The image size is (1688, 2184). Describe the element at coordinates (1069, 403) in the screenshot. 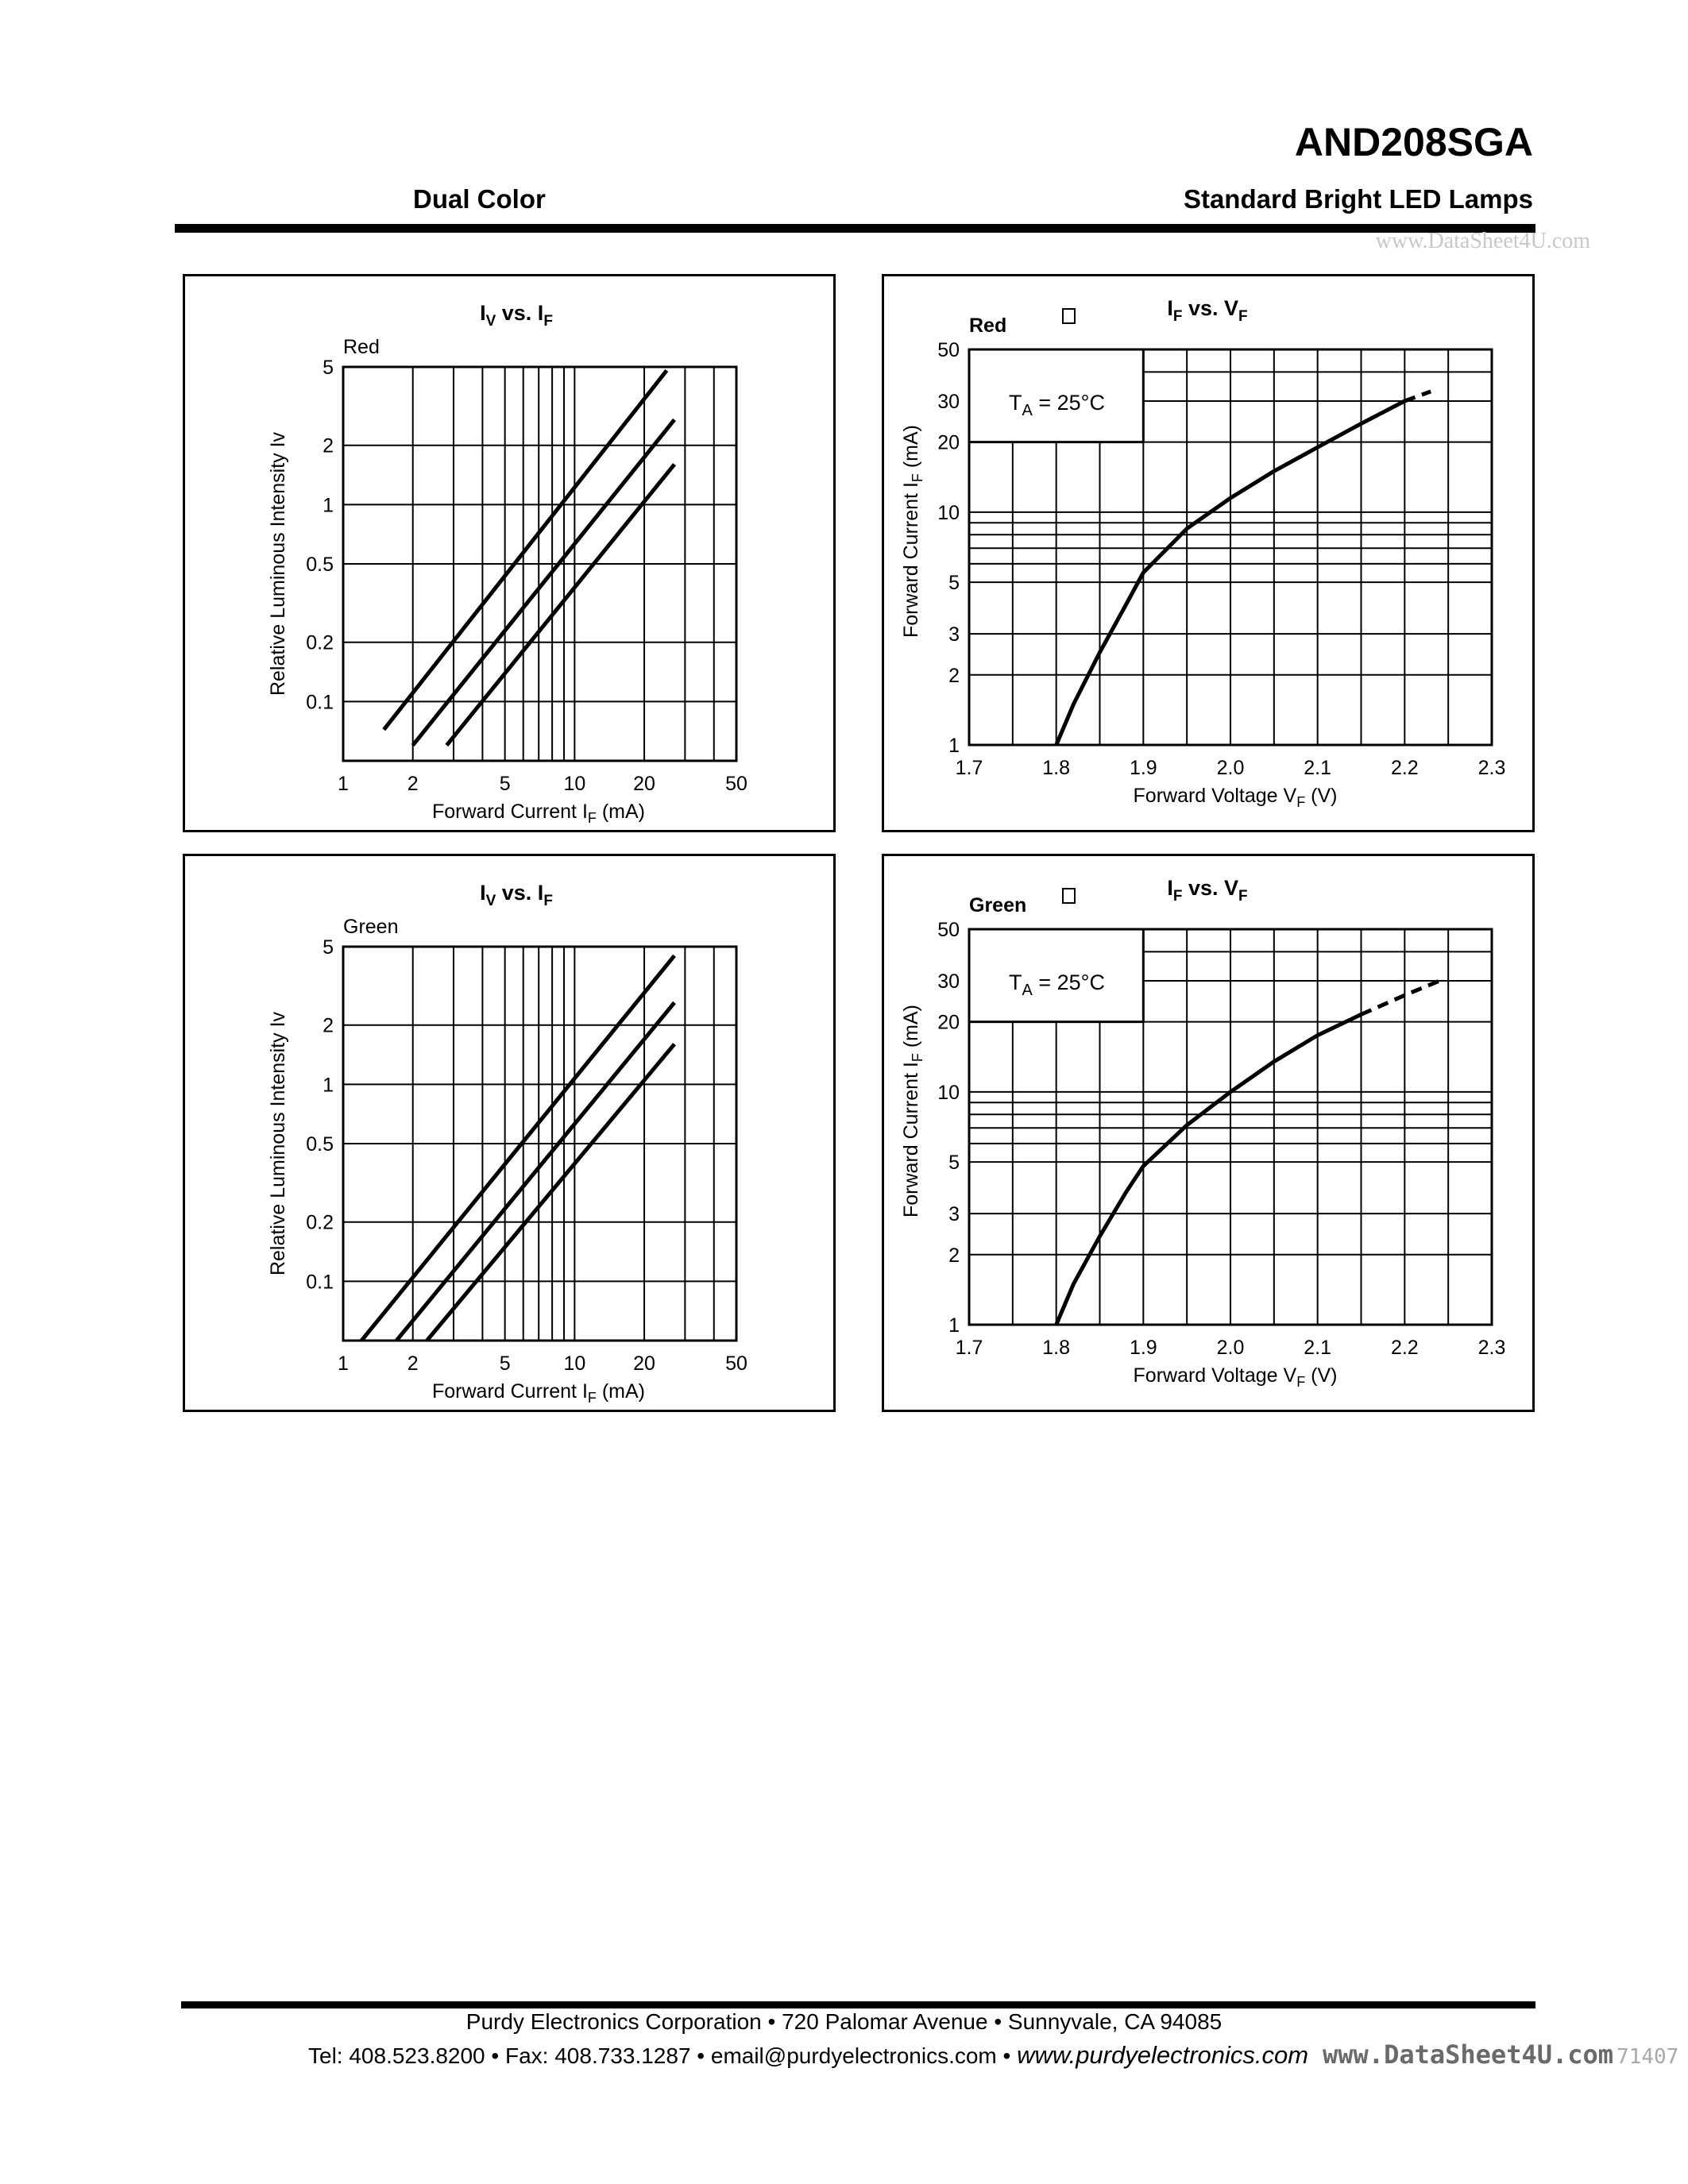

I see `legend-text: = 25°C` at that location.